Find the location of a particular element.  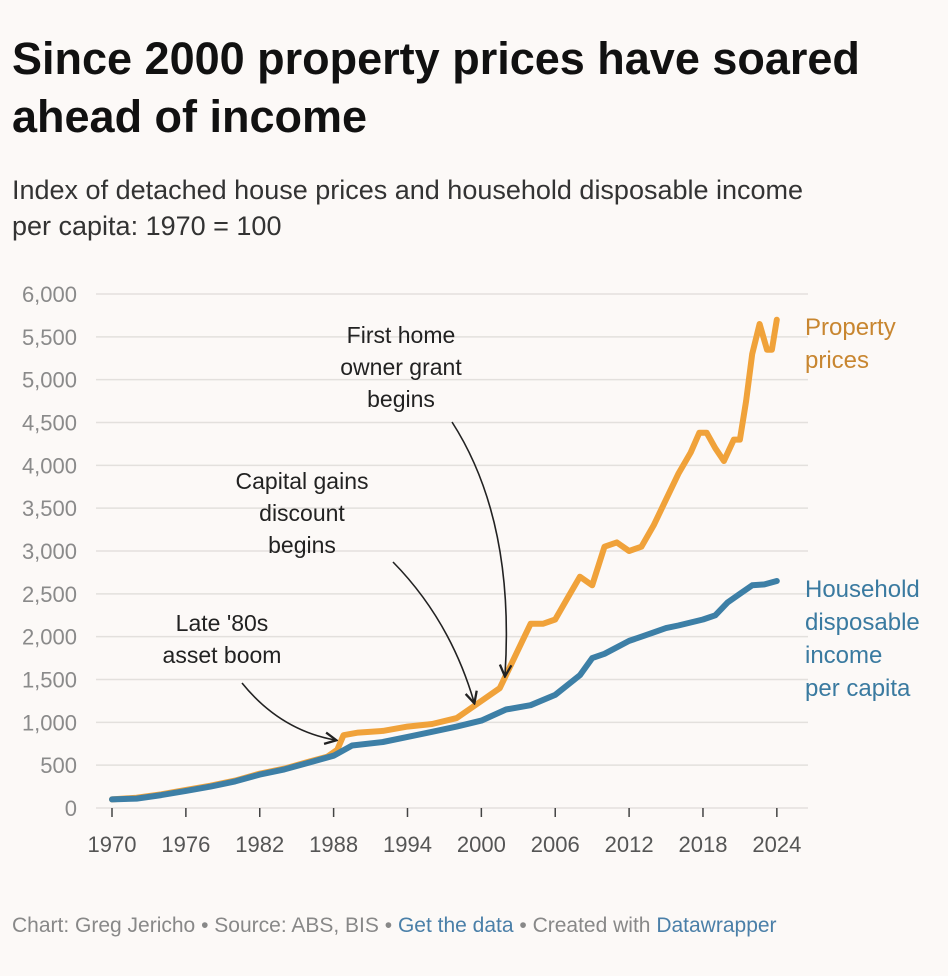

y-tick-label: 2,000 is located at coordinates (49, 637).